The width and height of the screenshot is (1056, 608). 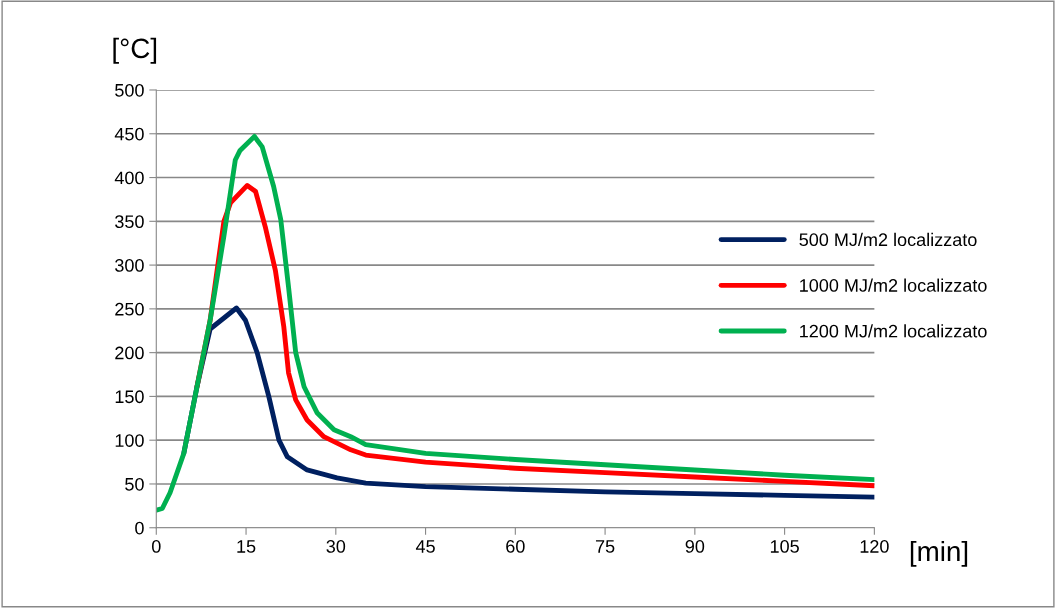 I want to click on legend-label: 1200 MJ/m2 localizzato, so click(x=893, y=331).